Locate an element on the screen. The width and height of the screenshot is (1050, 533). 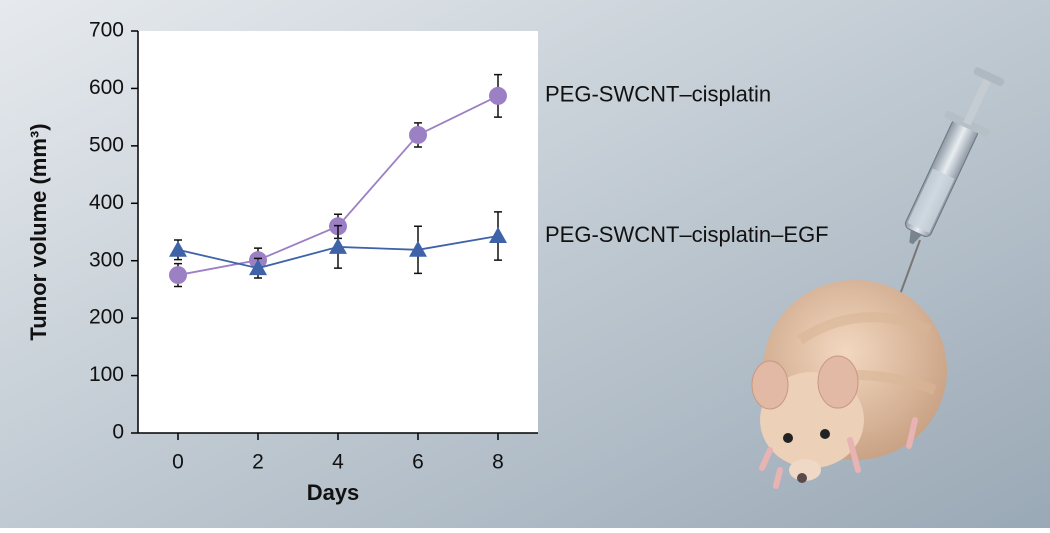
y-tick-label: 600 is located at coordinates (106, 87).